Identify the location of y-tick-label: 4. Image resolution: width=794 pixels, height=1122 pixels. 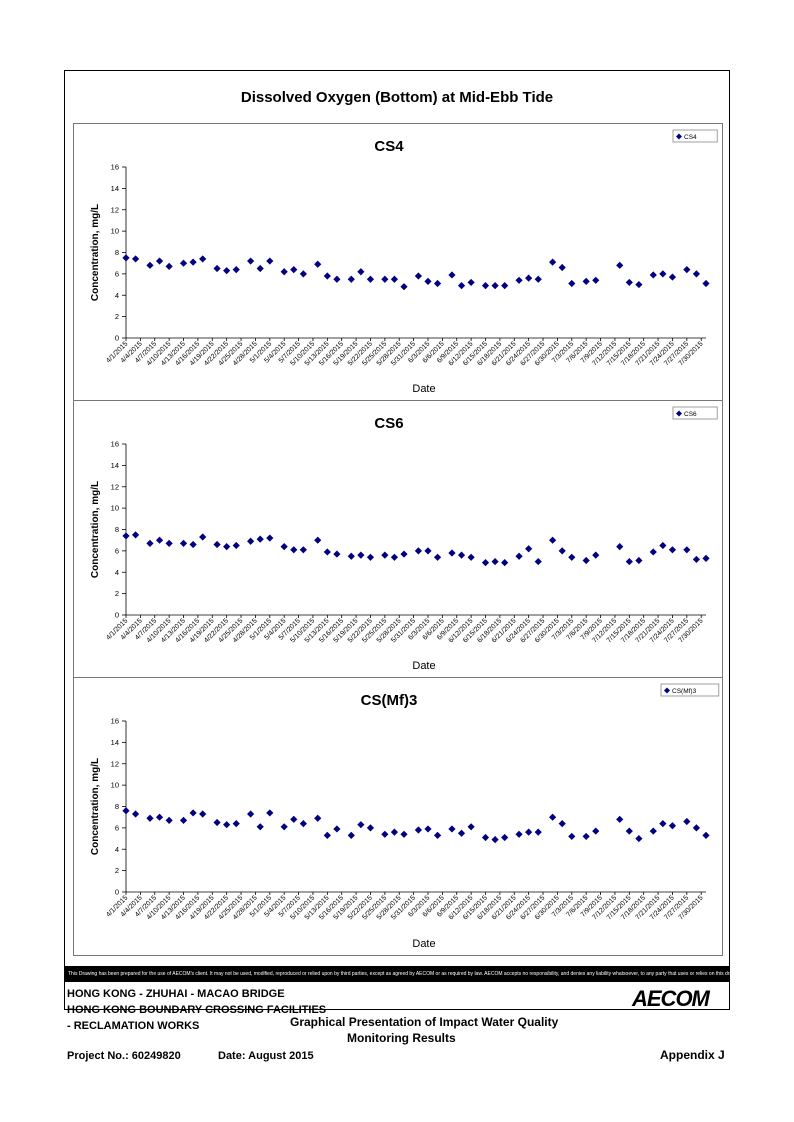
(117, 572).